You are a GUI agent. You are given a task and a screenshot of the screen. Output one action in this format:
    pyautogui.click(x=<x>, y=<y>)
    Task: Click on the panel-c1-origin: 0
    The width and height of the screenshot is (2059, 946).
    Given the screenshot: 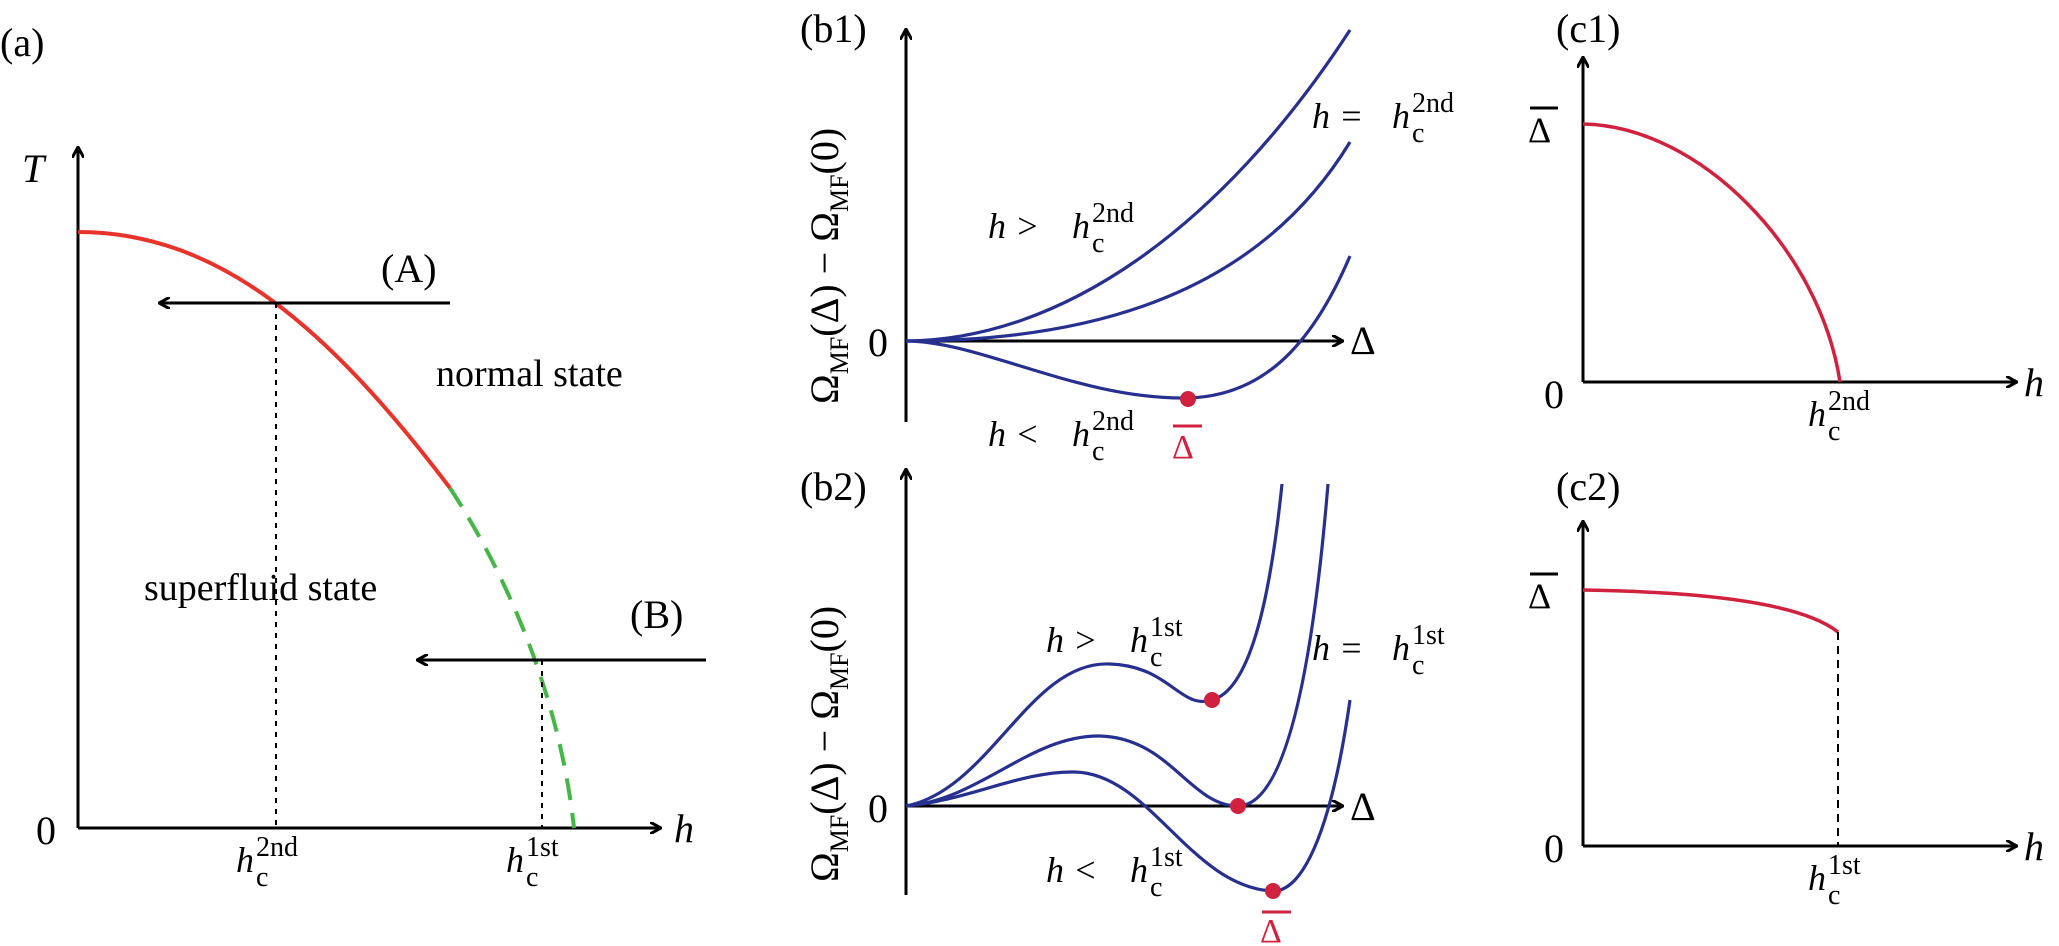 What is the action you would take?
    pyautogui.click(x=1554, y=394)
    